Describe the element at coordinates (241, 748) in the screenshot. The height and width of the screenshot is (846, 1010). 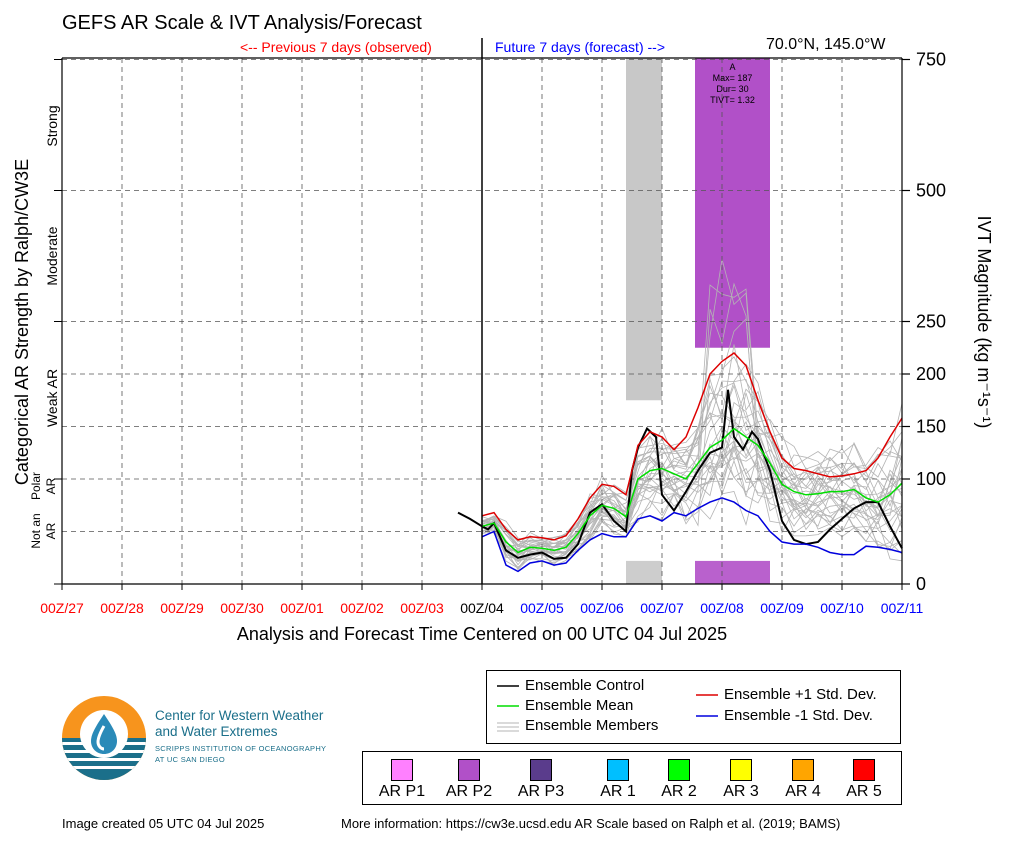
I see `logo-institution-line1: SCRIPPS INSTITUTION OF OCEANOGRAPHY` at that location.